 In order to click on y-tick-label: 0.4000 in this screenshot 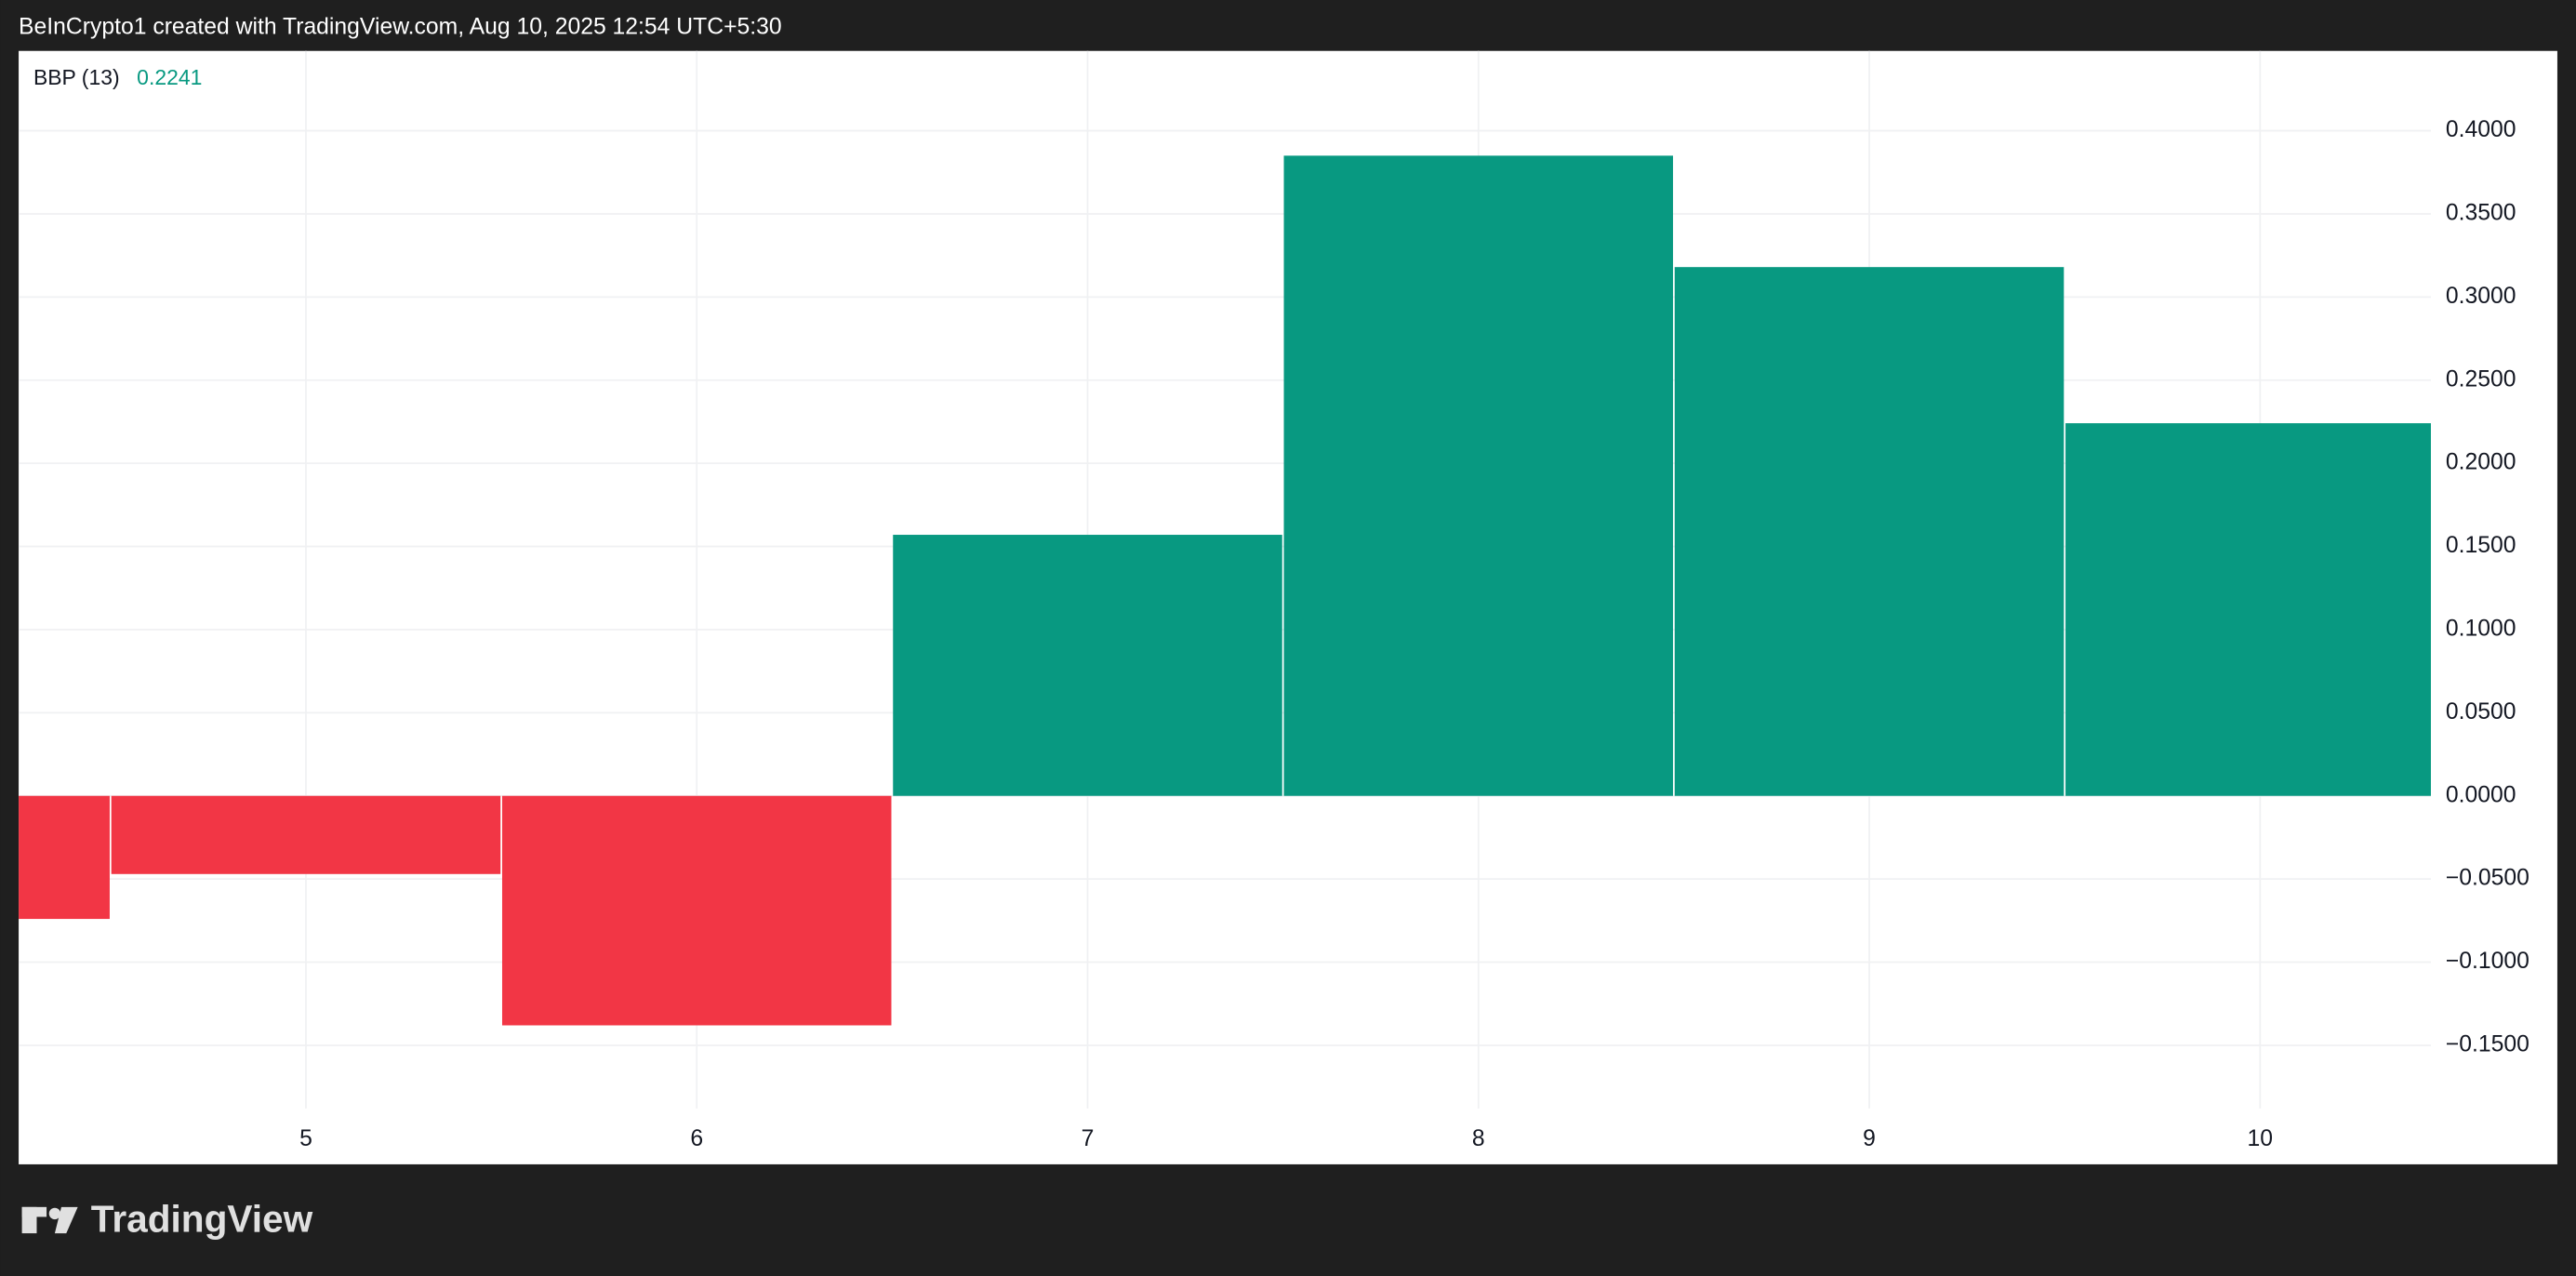, I will do `click(2481, 129)`.